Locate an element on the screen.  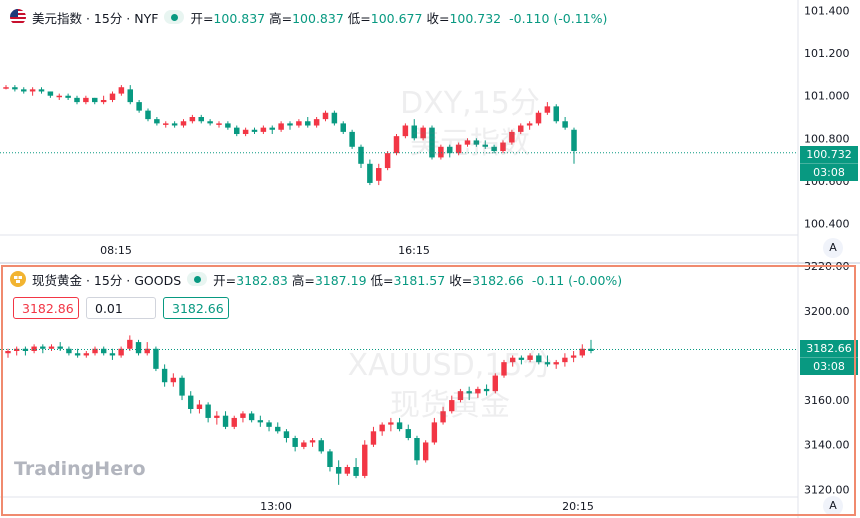
time-tick-label: 20:15 is located at coordinates (578, 506).